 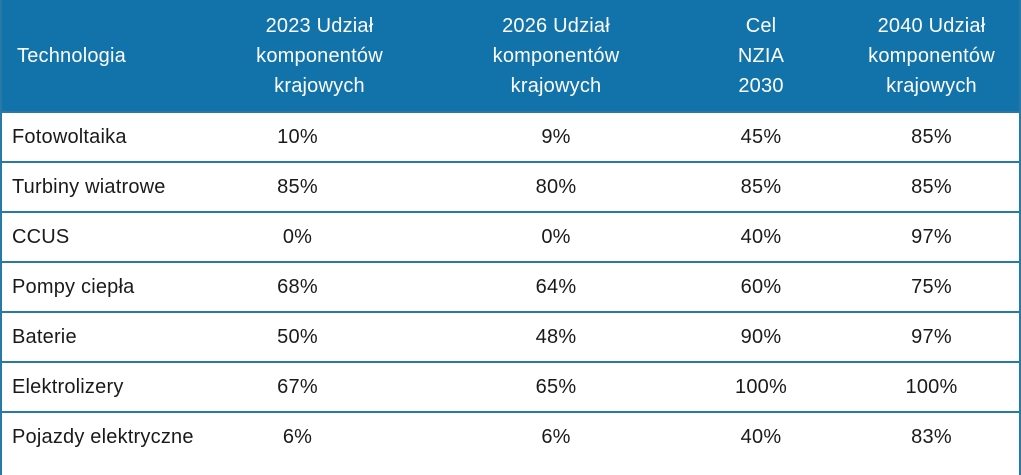 I want to click on value-cell-2023: 68%, so click(x=319, y=286).